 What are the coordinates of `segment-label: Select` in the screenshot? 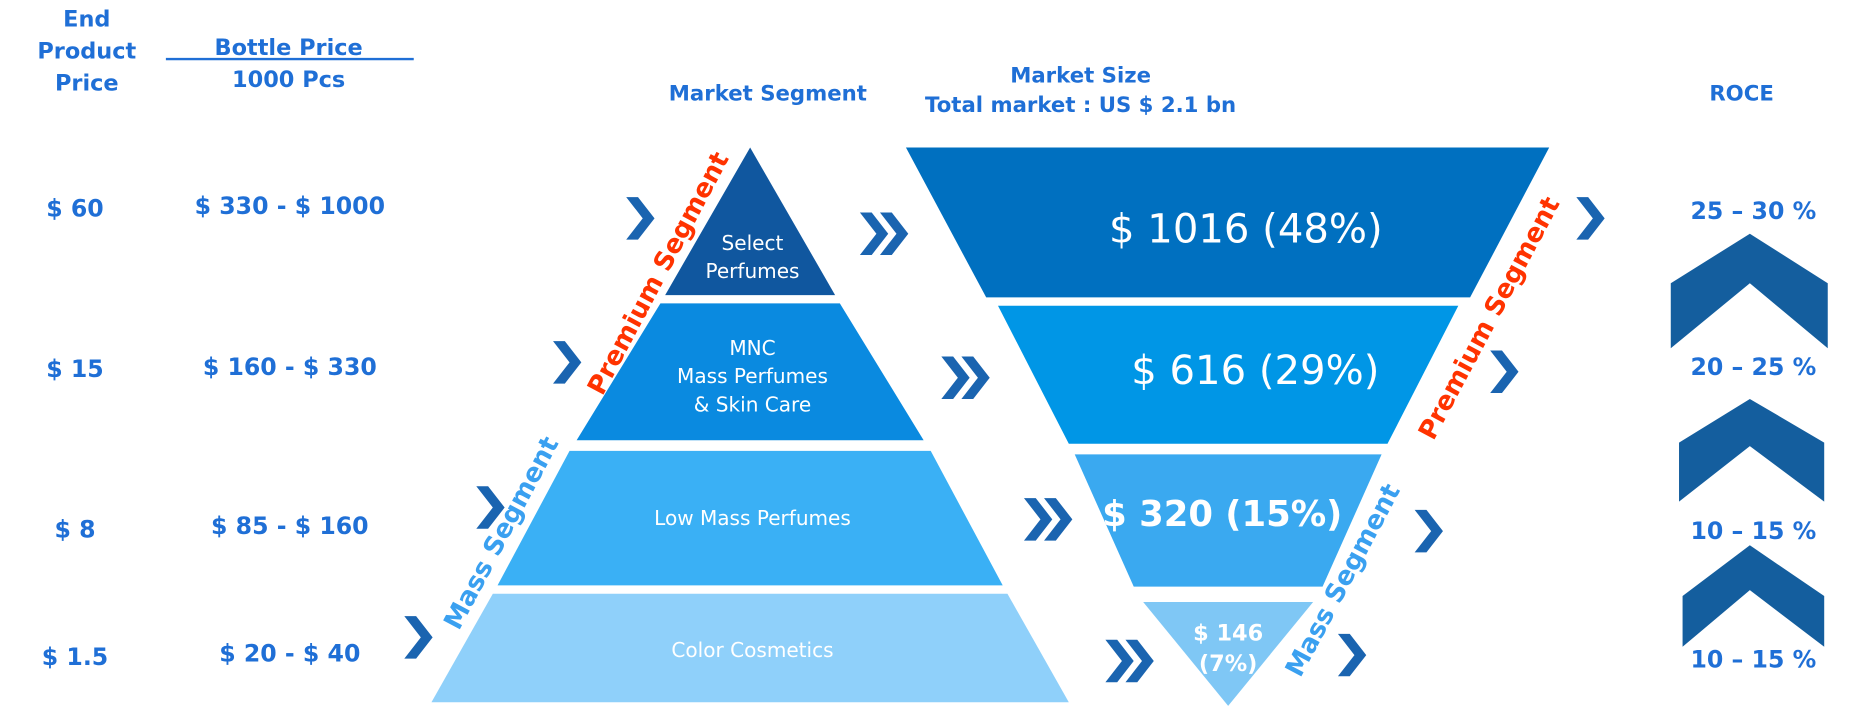 It's located at (753, 243).